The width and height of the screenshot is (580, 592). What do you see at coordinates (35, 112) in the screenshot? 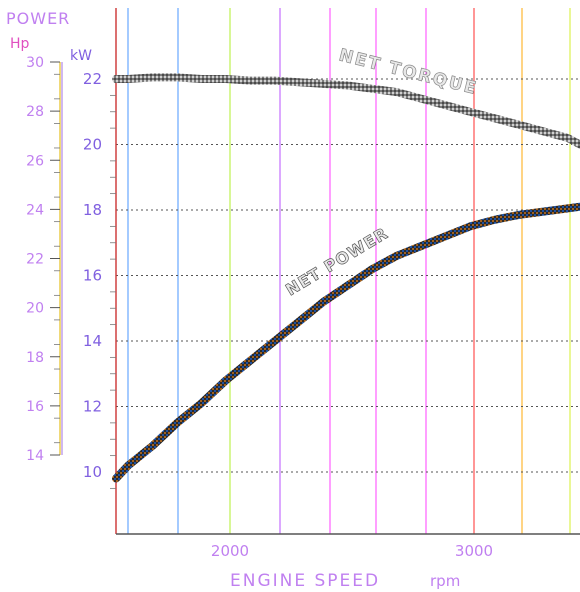
I see `hp-tick-label: 28` at bounding box center [35, 112].